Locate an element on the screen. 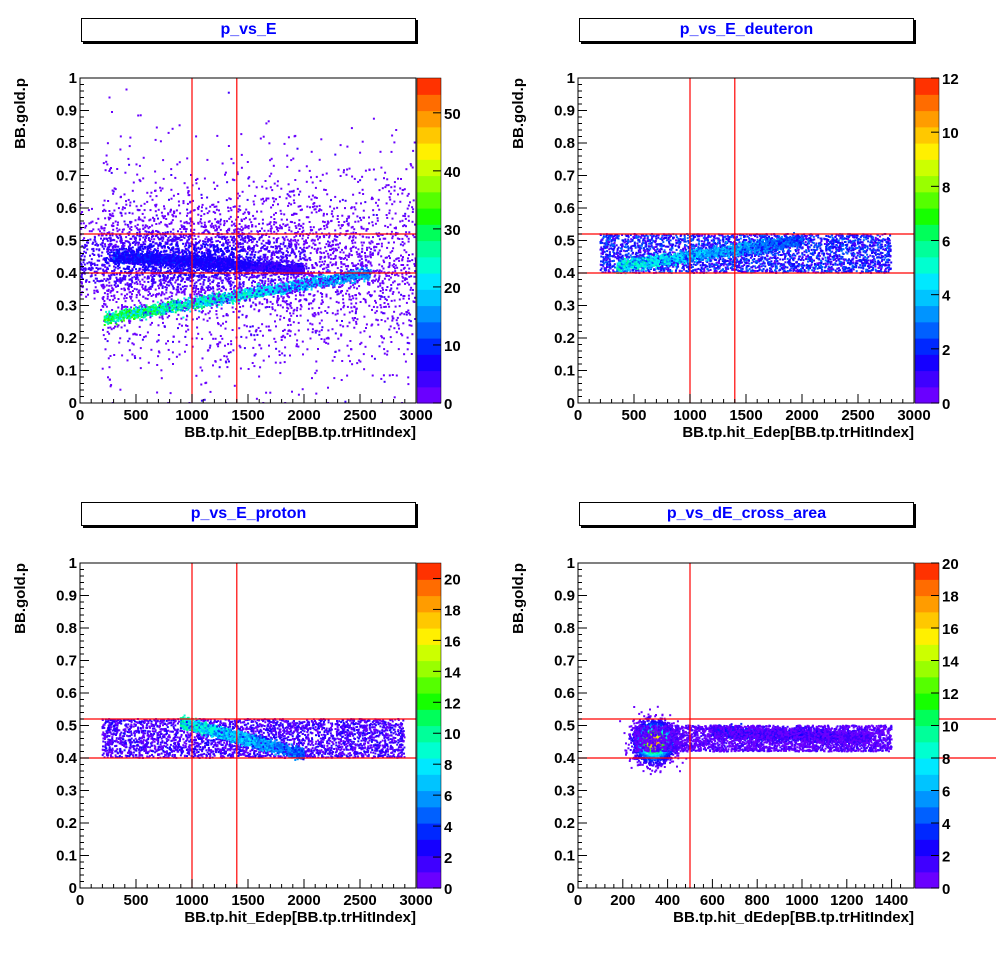  plot-area is located at coordinates (746, 725).